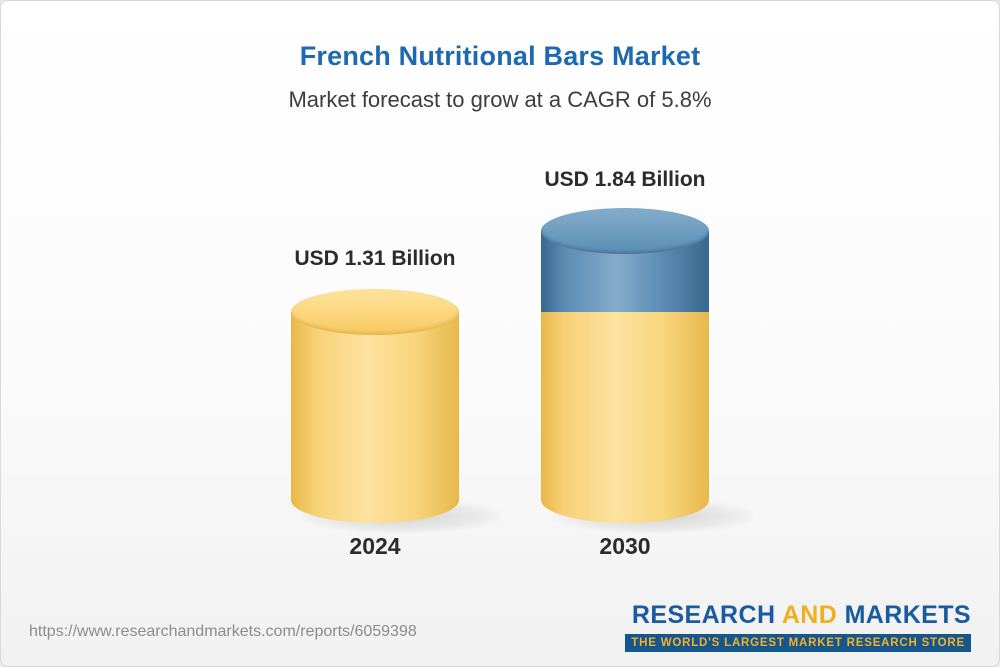 This screenshot has height=667, width=1000. I want to click on brand-logo-wordmark: RESEARCH AND MARKETS, so click(798, 615).